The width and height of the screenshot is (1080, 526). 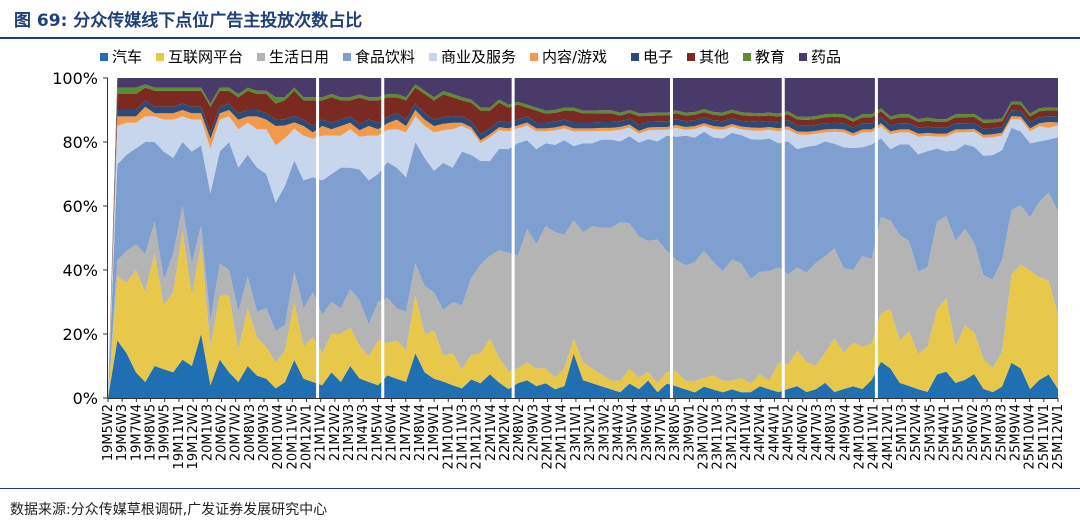 What do you see at coordinates (718, 436) in the screenshot?
I see `x-tick-label-43: 23M11W3` at bounding box center [718, 436].